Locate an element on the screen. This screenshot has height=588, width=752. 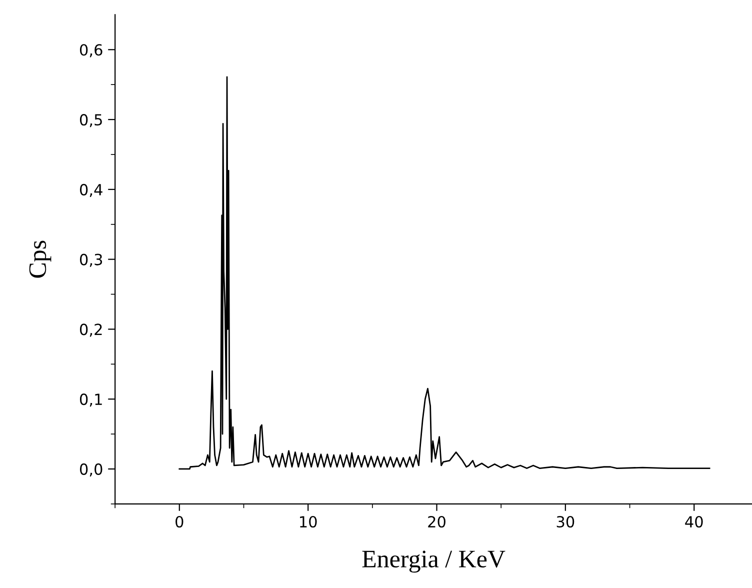
y-tick-label: 0,2 is located at coordinates (91, 330).